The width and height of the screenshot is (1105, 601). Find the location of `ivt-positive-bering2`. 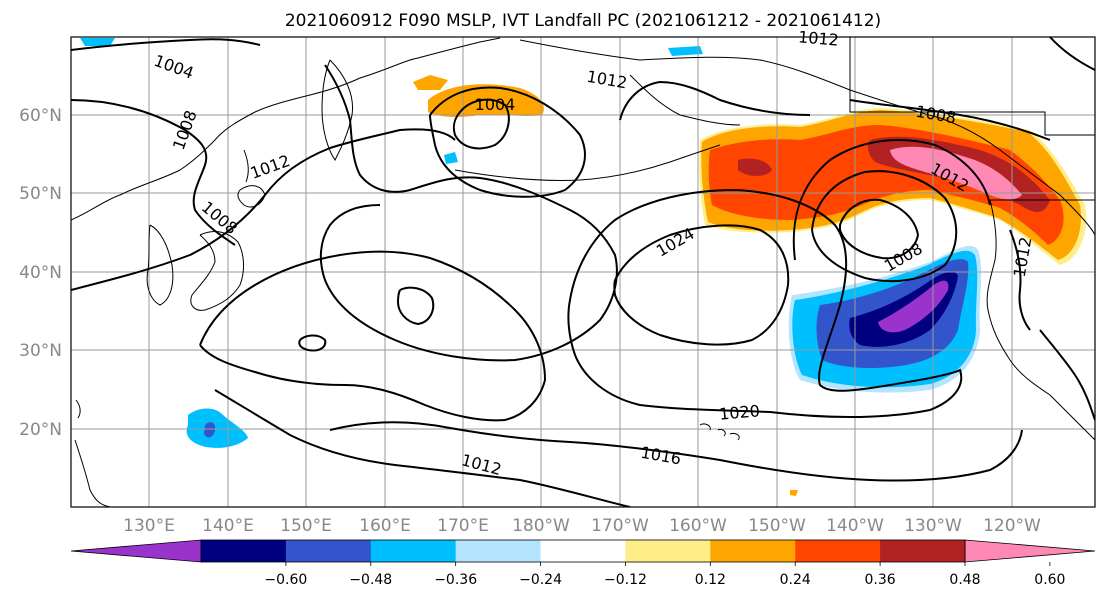

ivt-positive-bering2 is located at coordinates (430, 82).